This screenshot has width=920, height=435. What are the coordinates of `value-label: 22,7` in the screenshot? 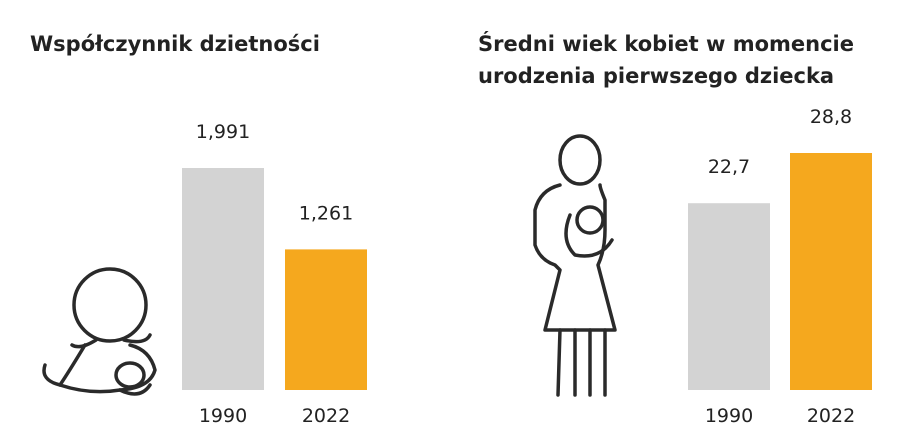 It's located at (729, 167).